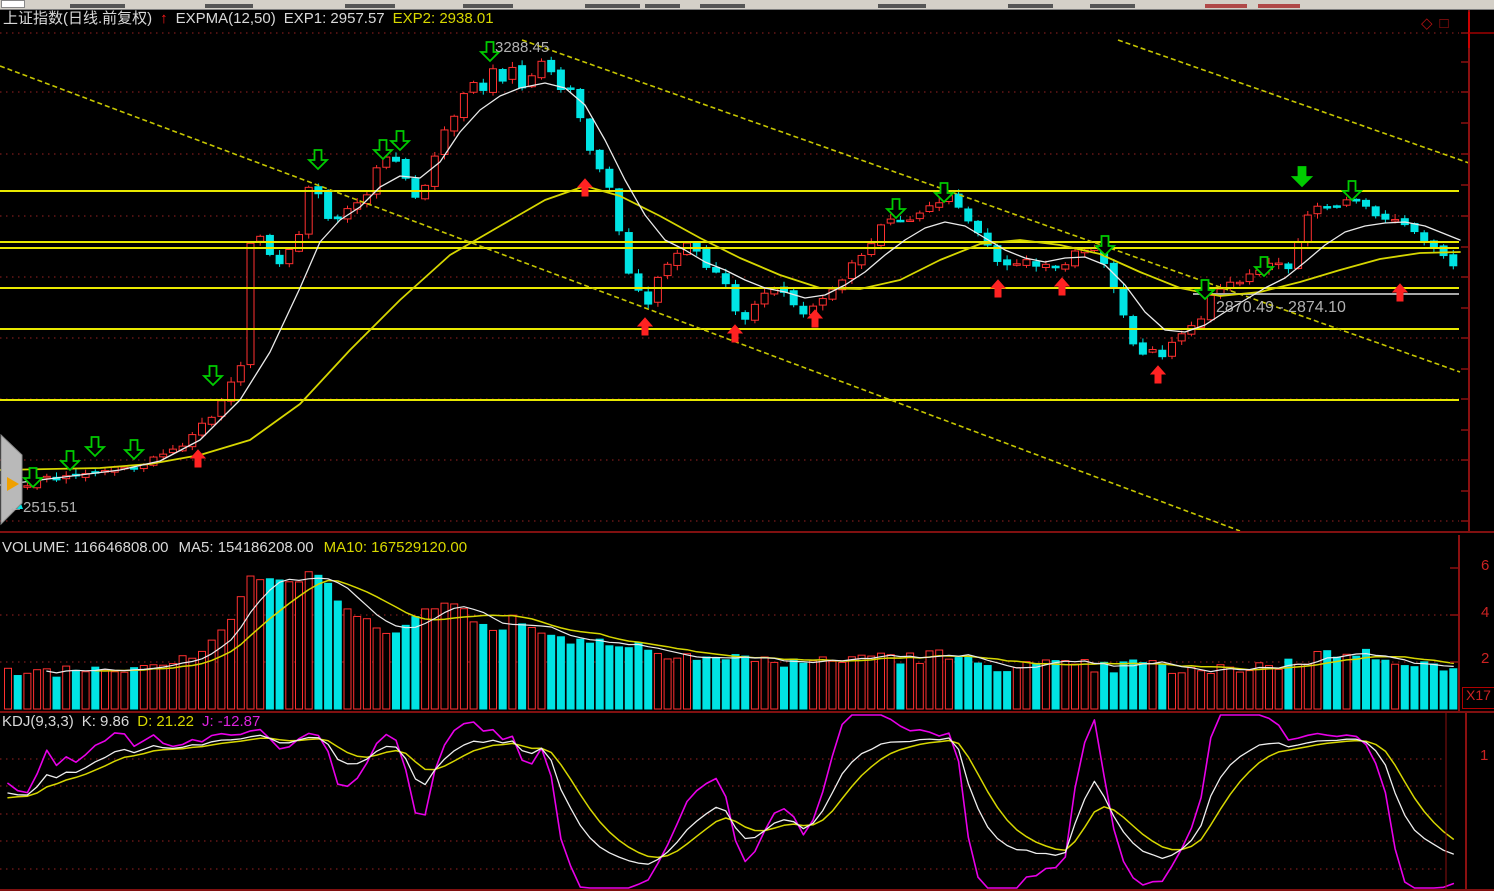 The image size is (1494, 891). What do you see at coordinates (1427, 23) in the screenshot?
I see `diamond-icon: ◇` at bounding box center [1427, 23].